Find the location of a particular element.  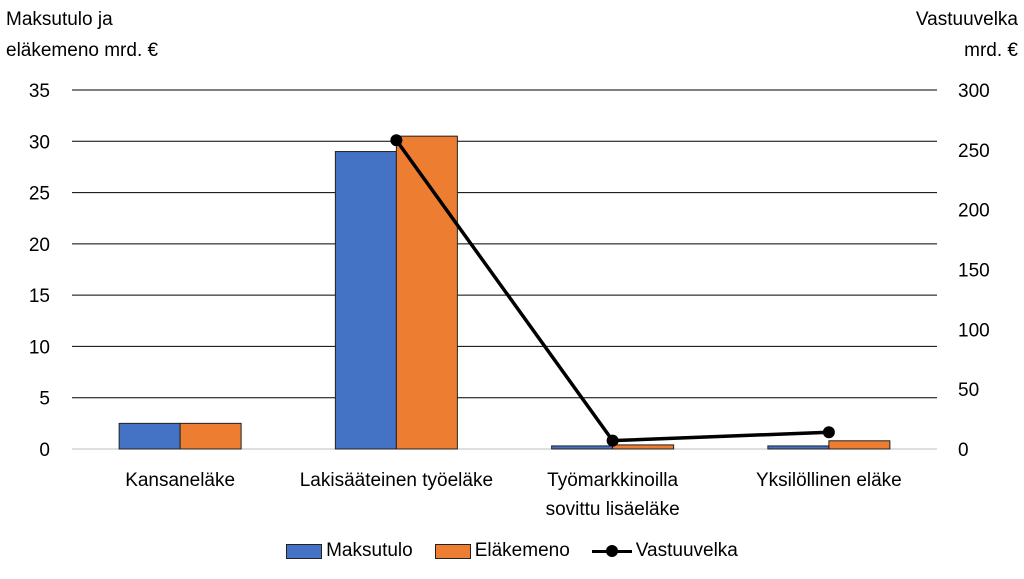

left-tick-label-0: 0 is located at coordinates (44, 450).